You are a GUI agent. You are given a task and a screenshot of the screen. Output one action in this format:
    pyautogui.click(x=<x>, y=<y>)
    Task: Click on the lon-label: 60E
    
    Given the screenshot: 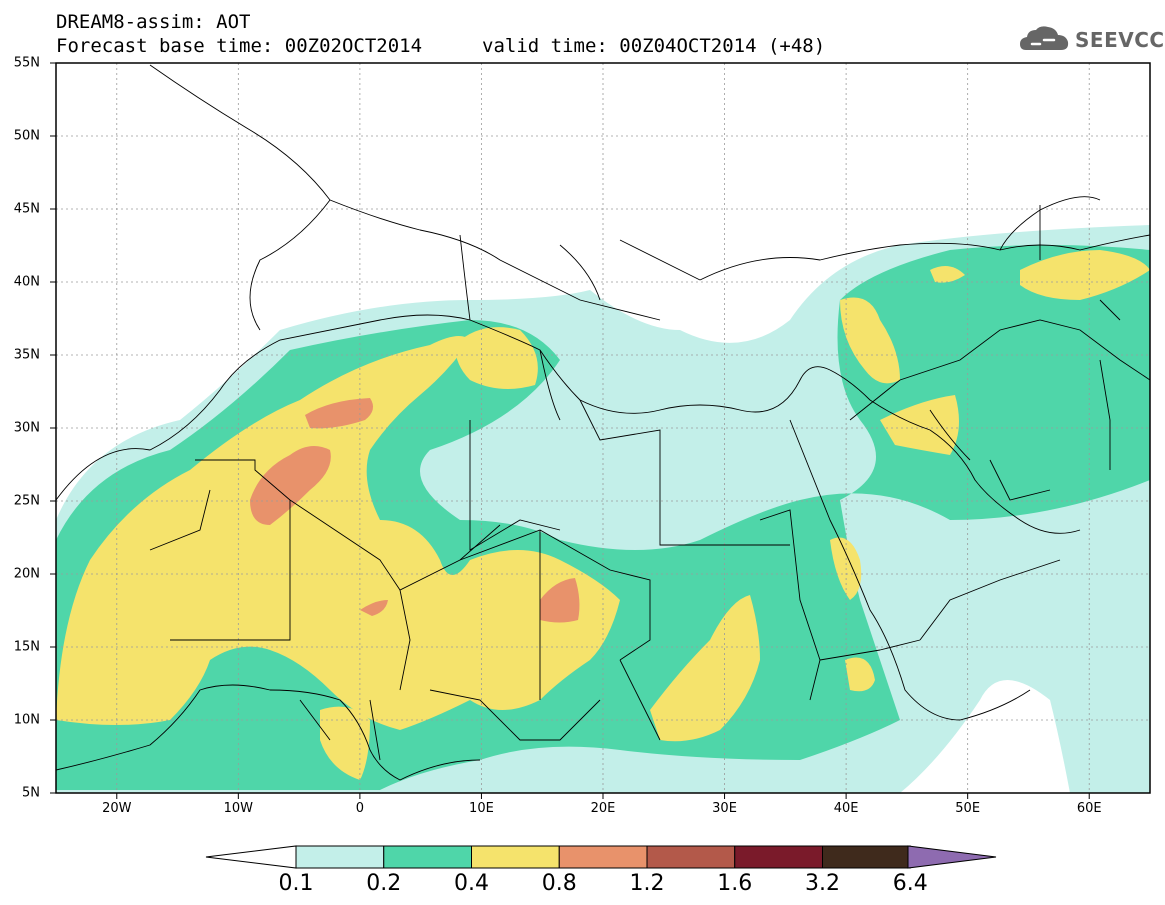 What is the action you would take?
    pyautogui.click(x=1089, y=808)
    